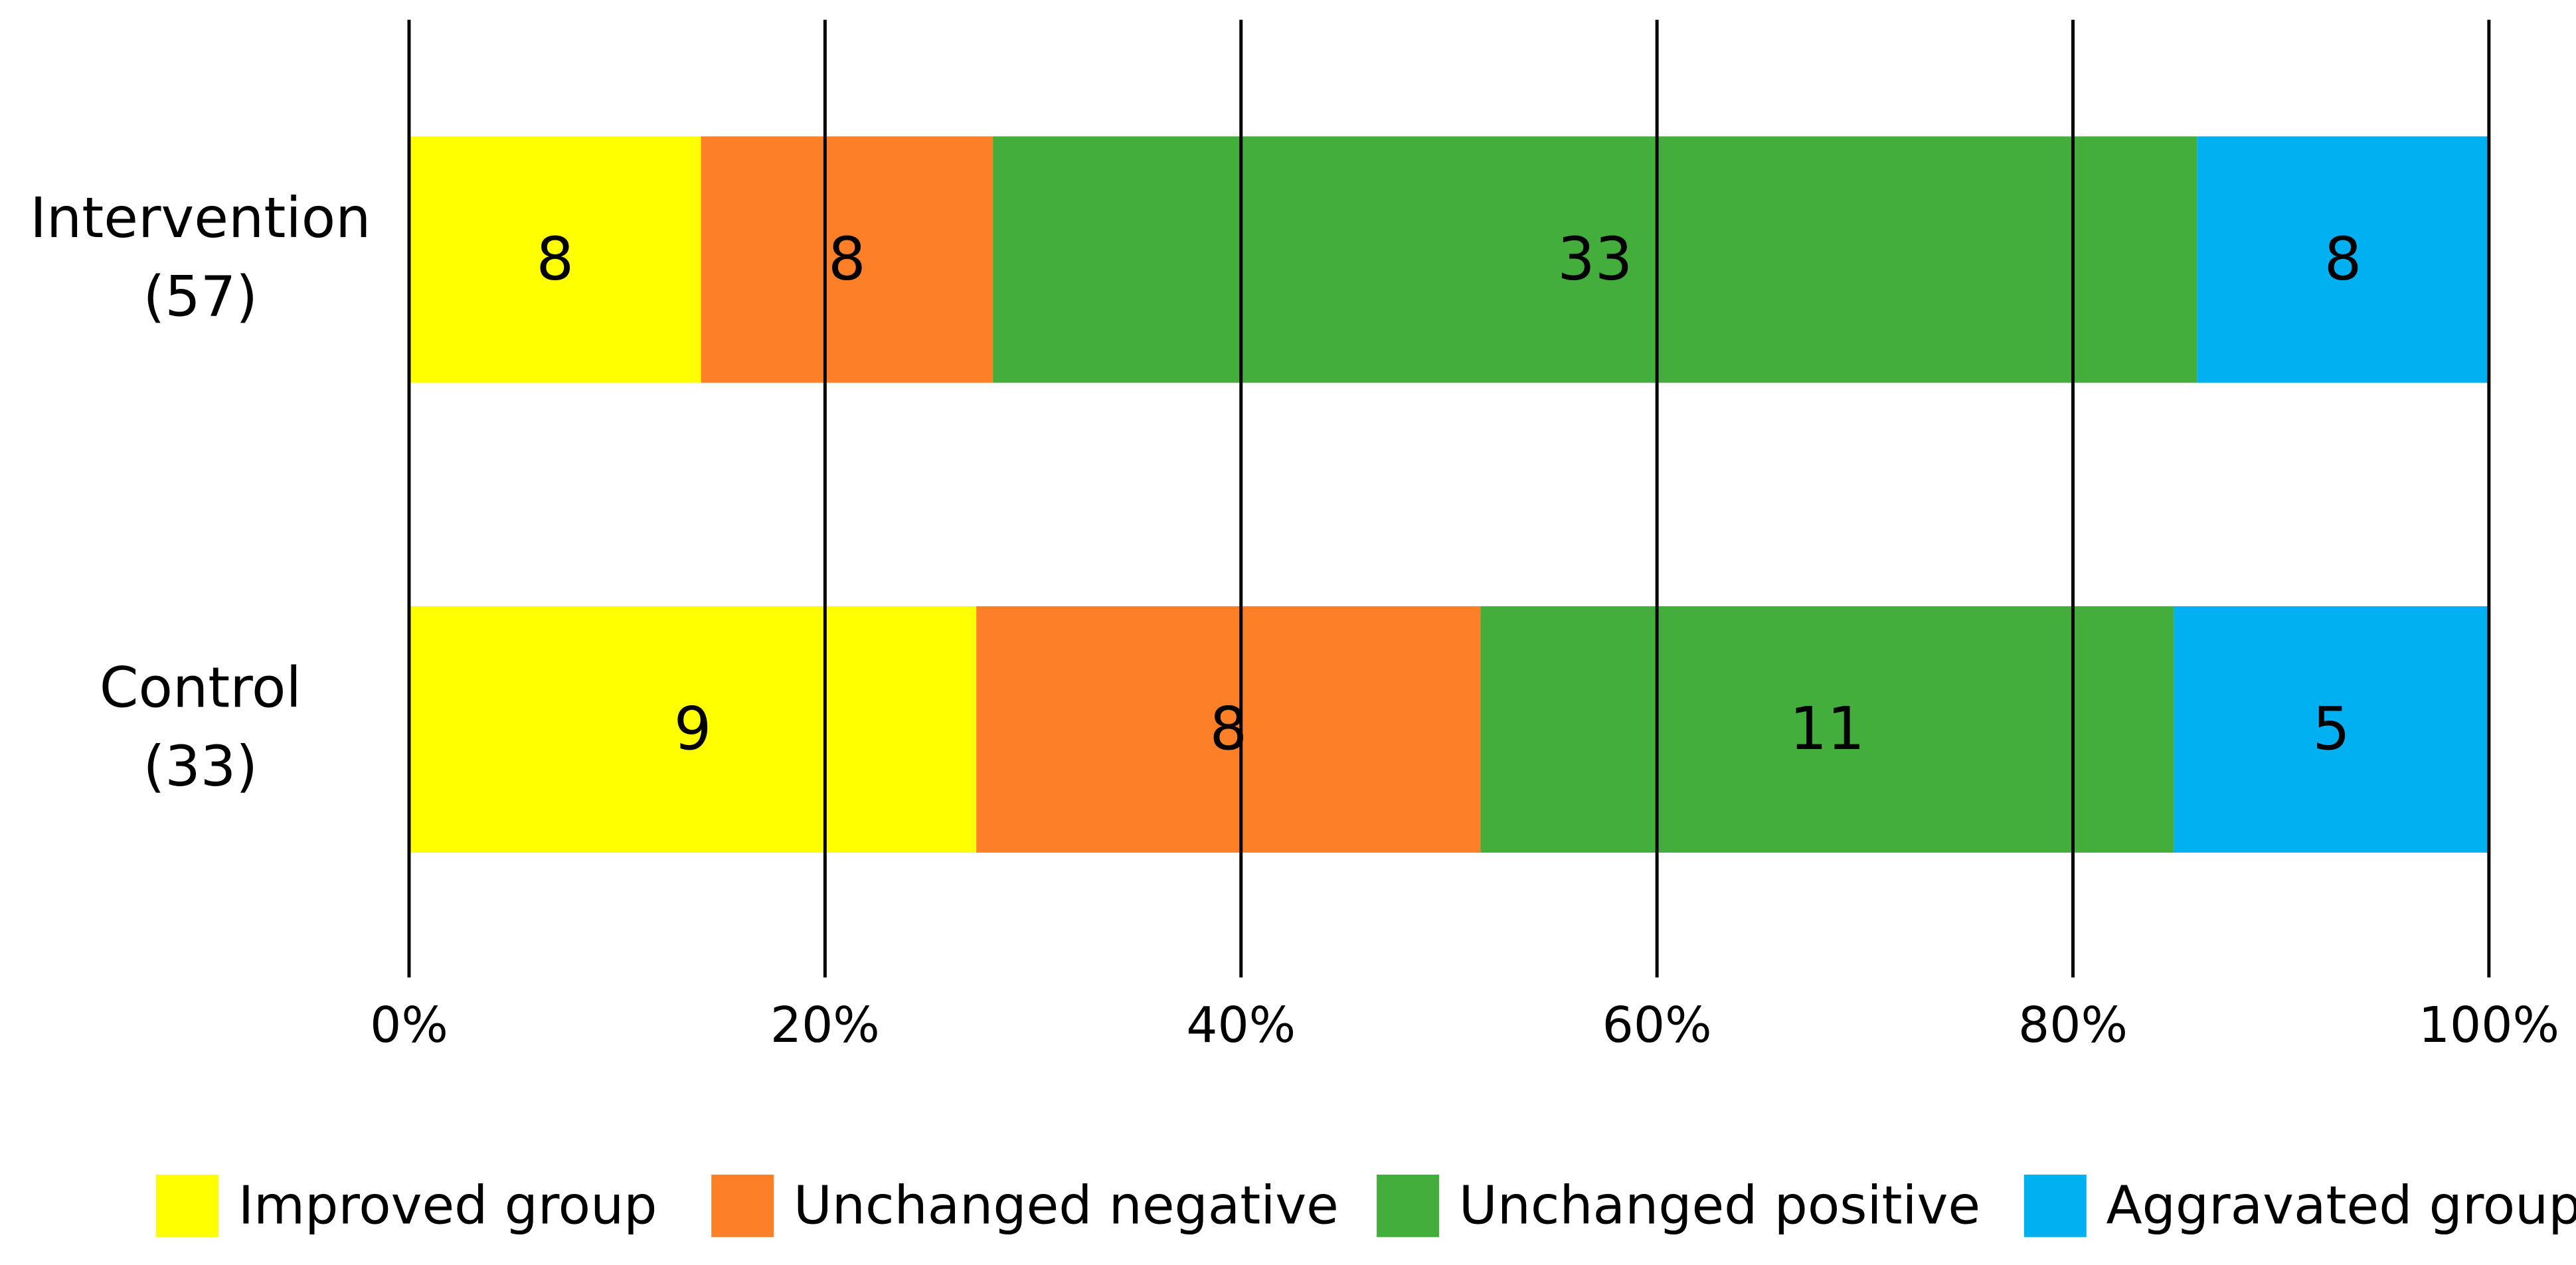 The width and height of the screenshot is (2576, 1265). What do you see at coordinates (2073, 1025) in the screenshot?
I see `x-tick-label: 80%` at bounding box center [2073, 1025].